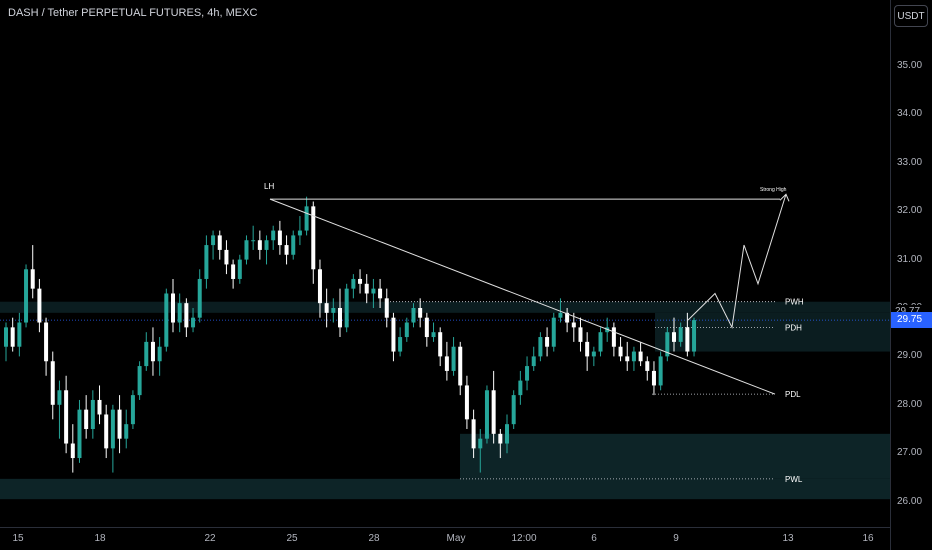 The image size is (932, 550). What do you see at coordinates (868, 538) in the screenshot?
I see `time-tick: 16` at bounding box center [868, 538].